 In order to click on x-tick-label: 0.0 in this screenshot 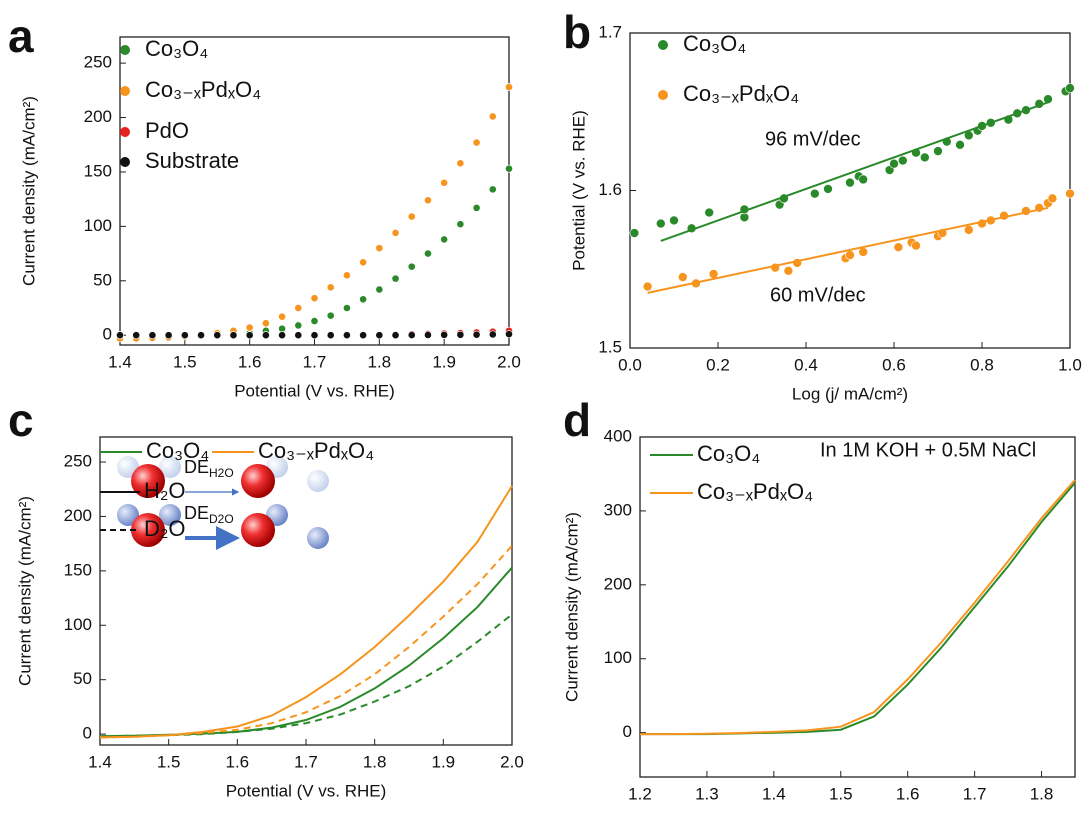, I will do `click(630, 364)`.